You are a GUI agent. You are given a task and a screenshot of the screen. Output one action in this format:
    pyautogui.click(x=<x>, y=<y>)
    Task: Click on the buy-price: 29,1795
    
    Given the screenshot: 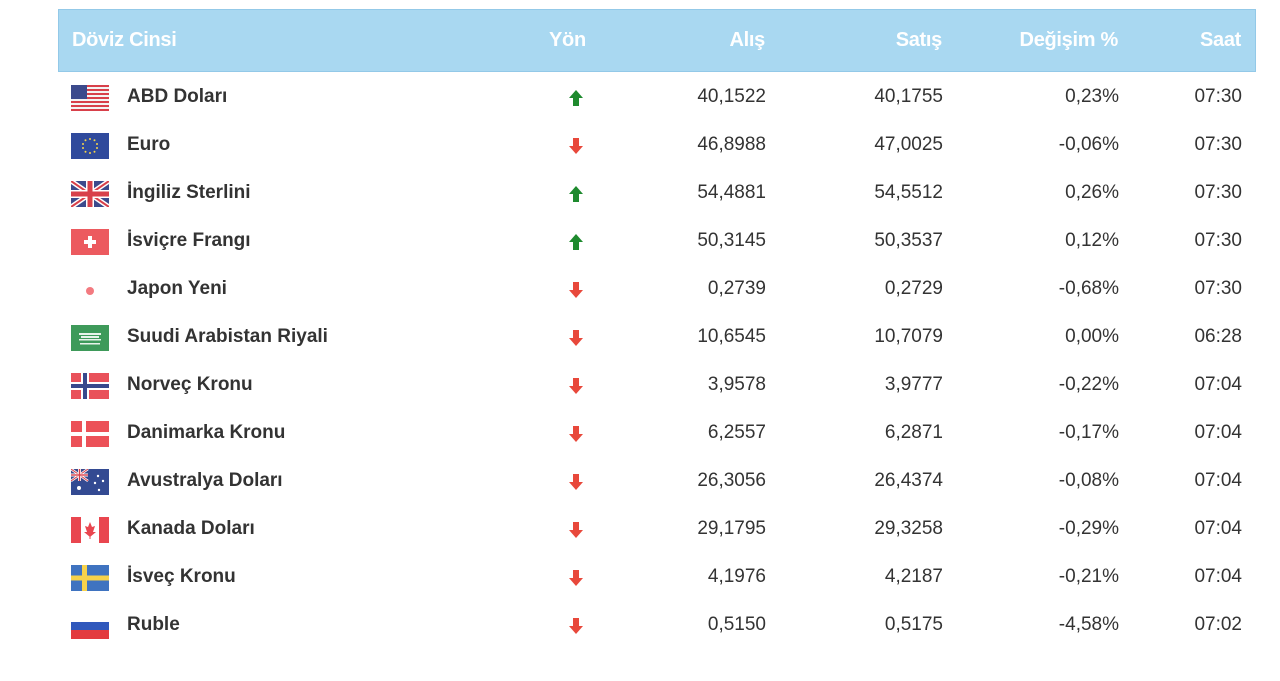 What is the action you would take?
    pyautogui.click(x=731, y=528)
    